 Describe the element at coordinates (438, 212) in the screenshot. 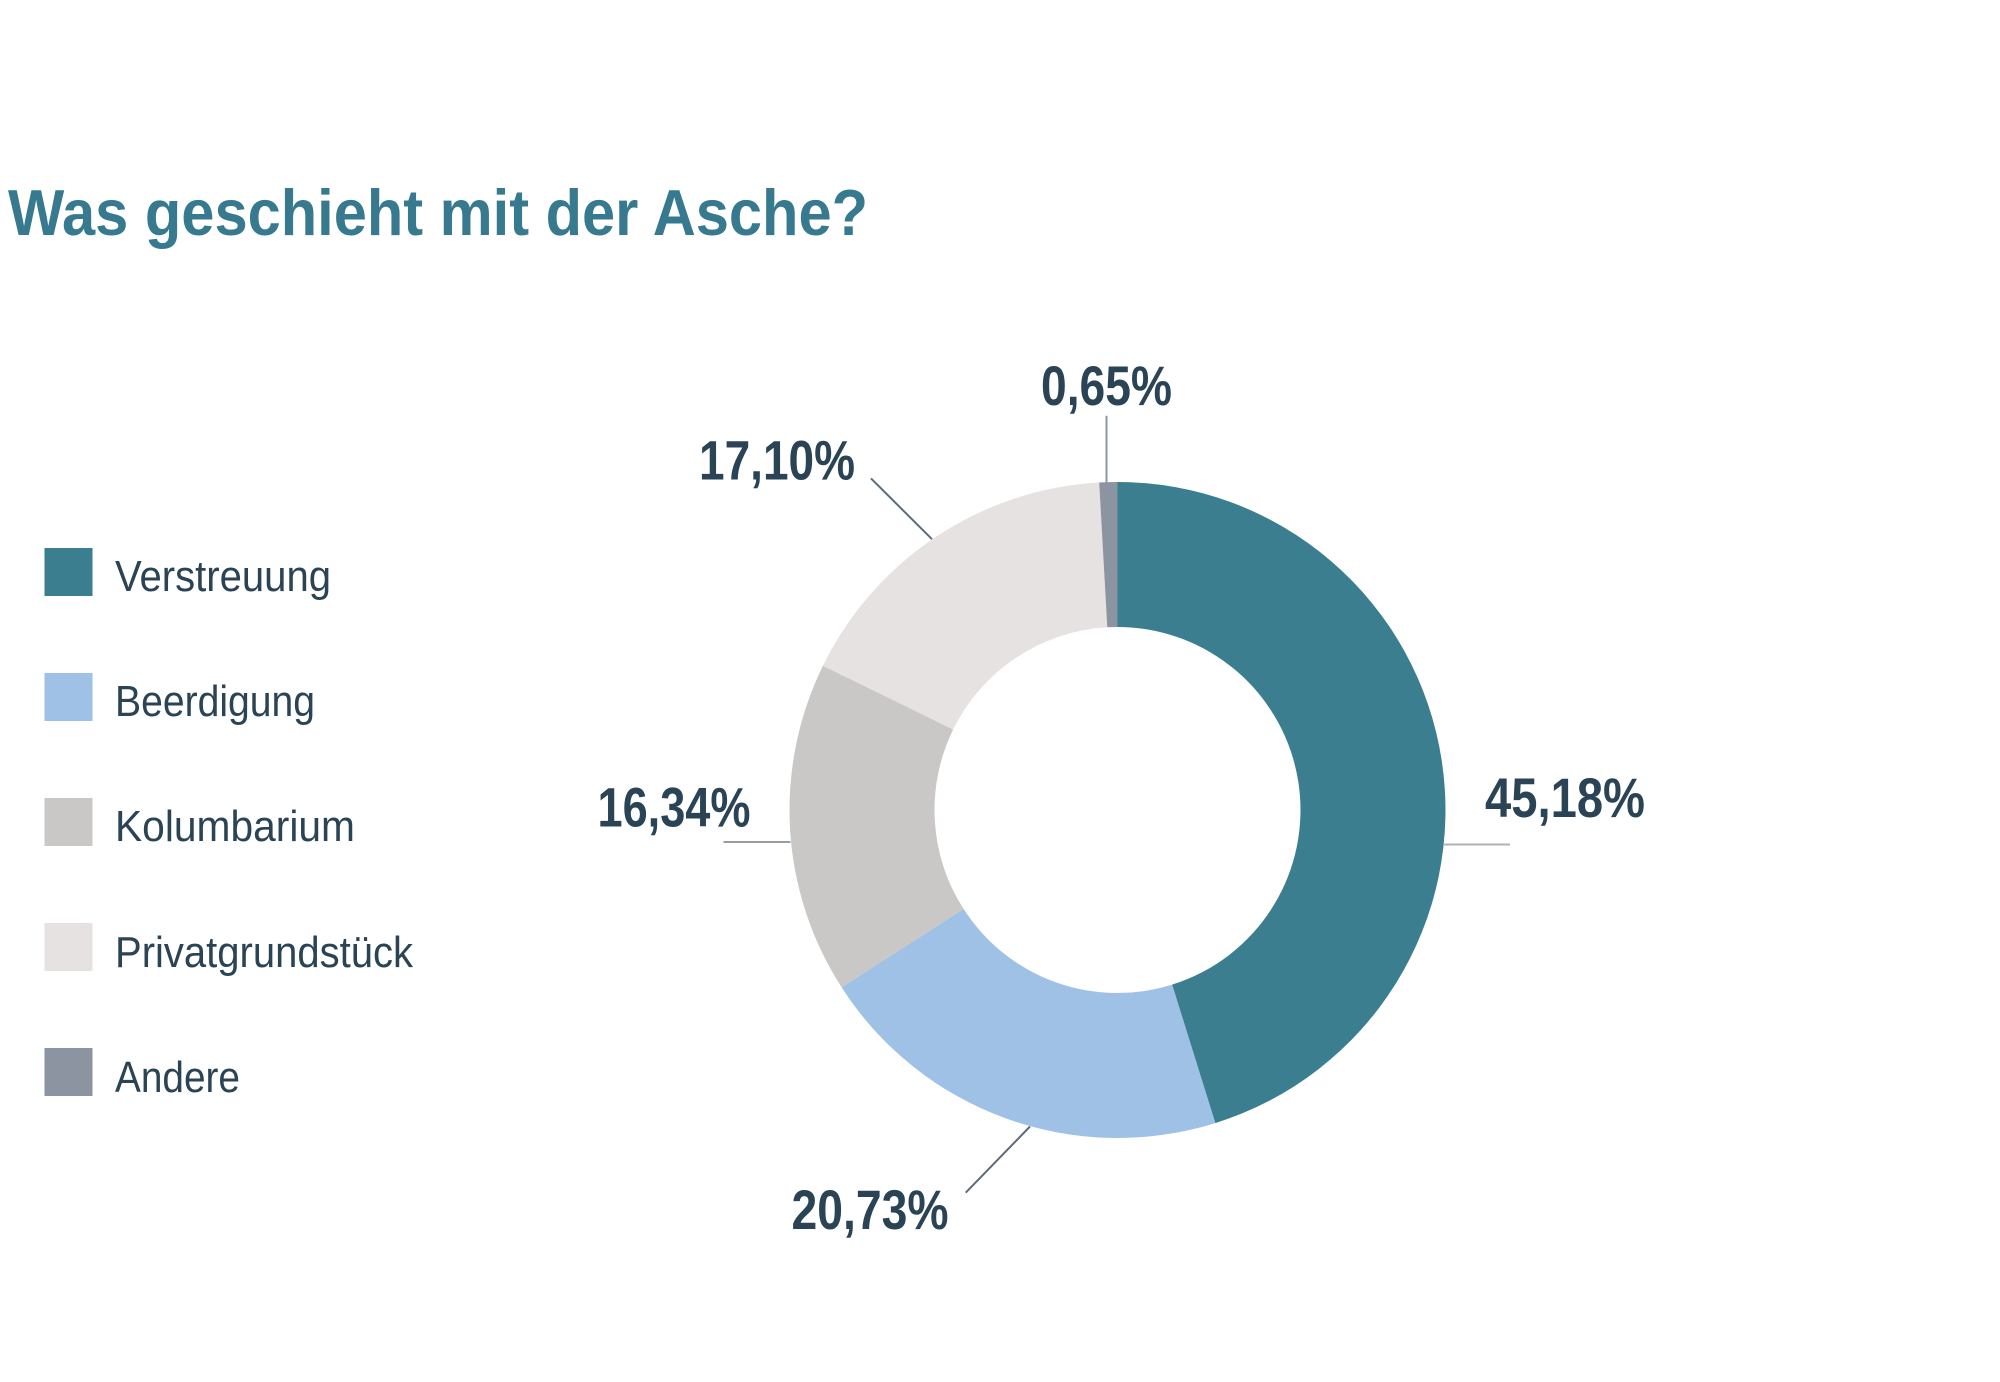

I see `svg-text: Was geschieht mit der Asche?` at that location.